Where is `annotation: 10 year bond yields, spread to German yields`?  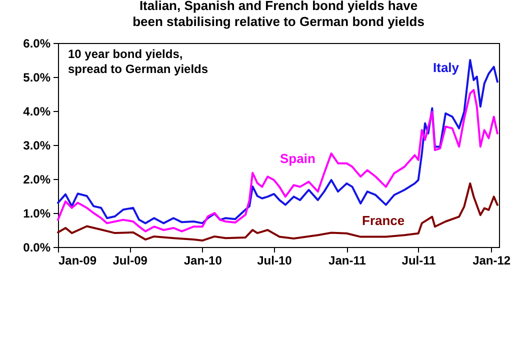 annotation: 10 year bond yields, spread to German yields is located at coordinates (138, 61).